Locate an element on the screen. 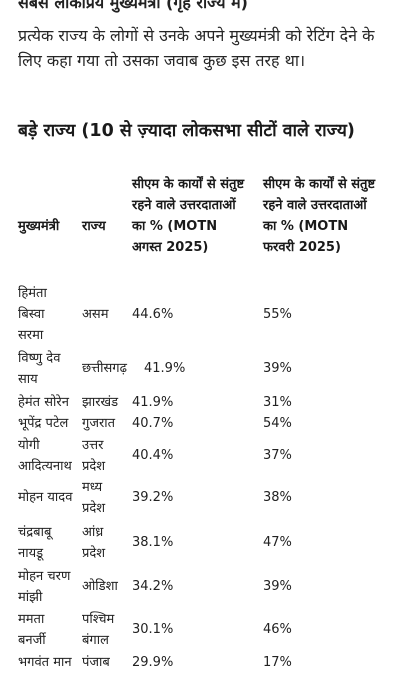 The image size is (407, 673). state-name: झारखंड is located at coordinates (100, 402).